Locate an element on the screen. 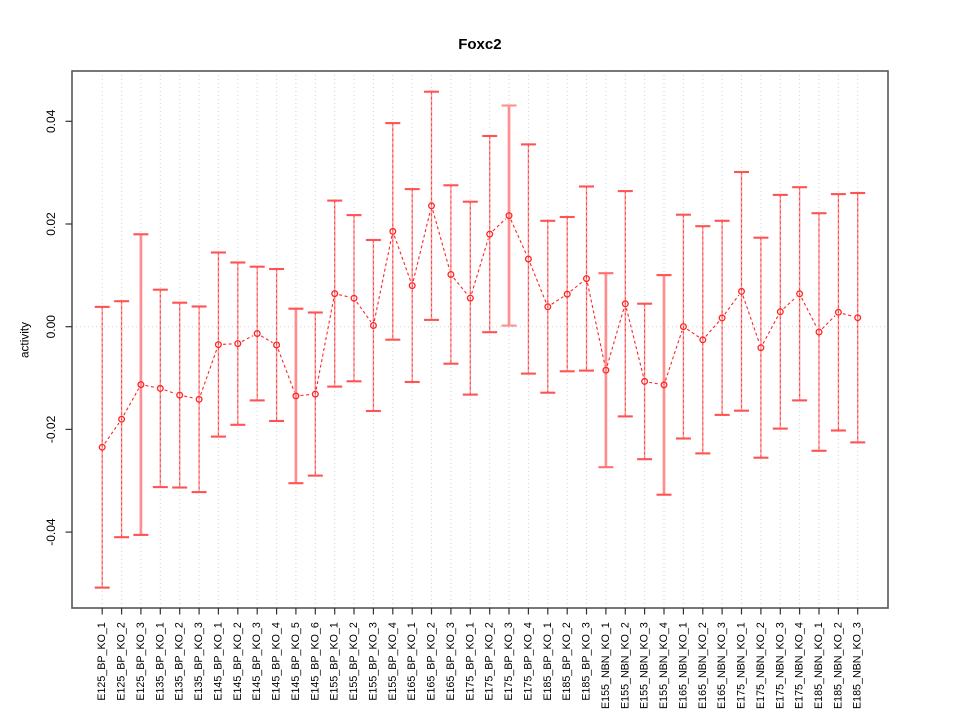  svg-text: E165_BP_KO_3 is located at coordinates (451, 661).